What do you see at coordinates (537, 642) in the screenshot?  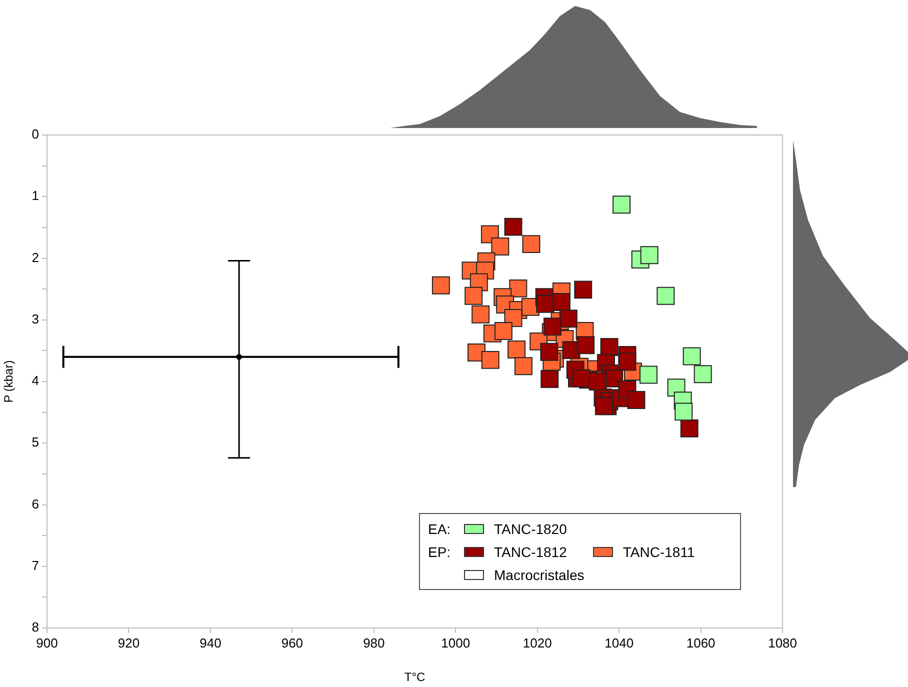 I see `x-tick-label: 1020` at bounding box center [537, 642].